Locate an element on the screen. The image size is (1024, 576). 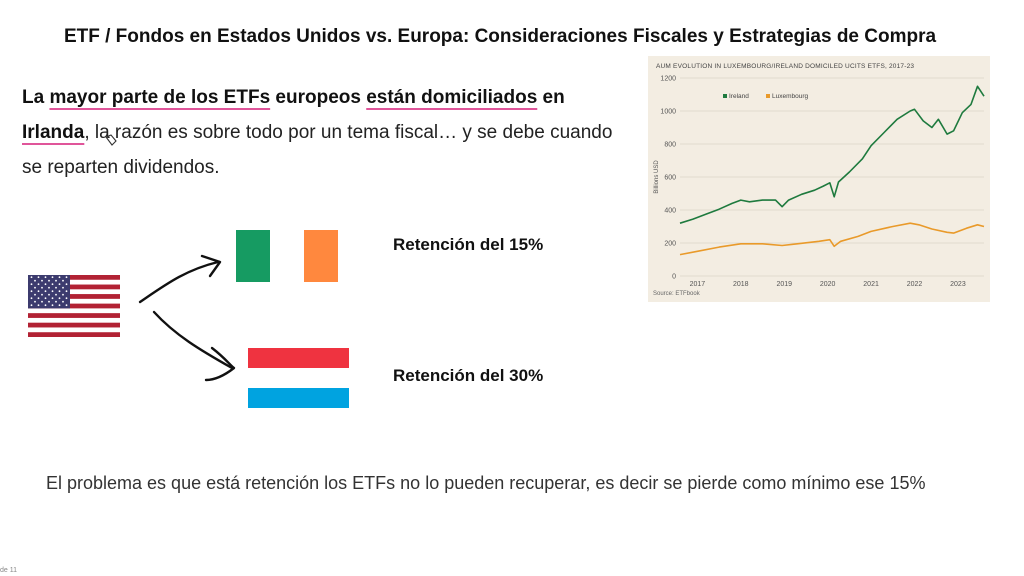
chart-legend-label: Luxembourg is located at coordinates (790, 96).